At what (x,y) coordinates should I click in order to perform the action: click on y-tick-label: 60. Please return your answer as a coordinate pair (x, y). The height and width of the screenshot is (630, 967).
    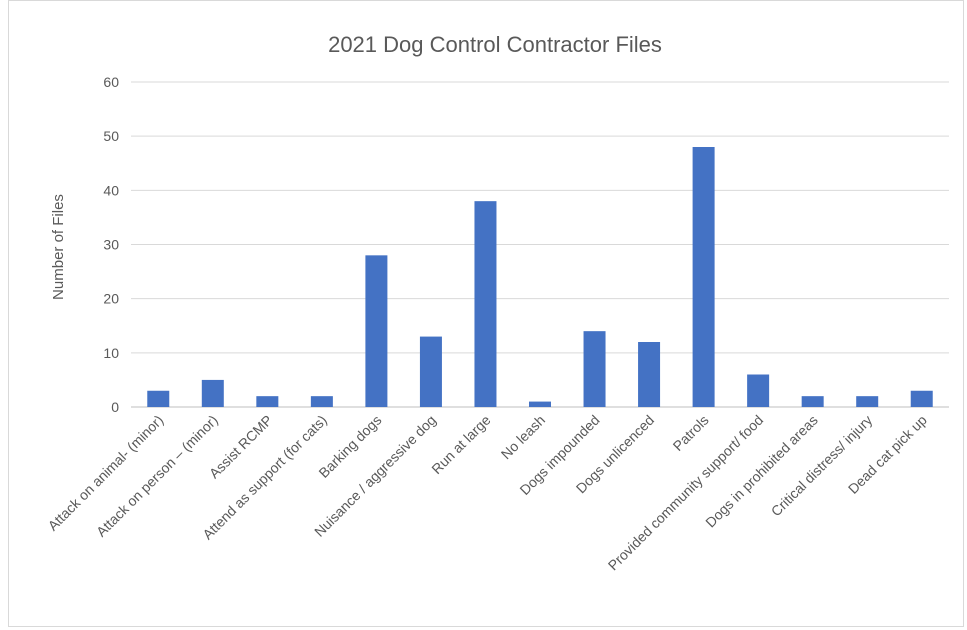
    Looking at the image, I should click on (111, 82).